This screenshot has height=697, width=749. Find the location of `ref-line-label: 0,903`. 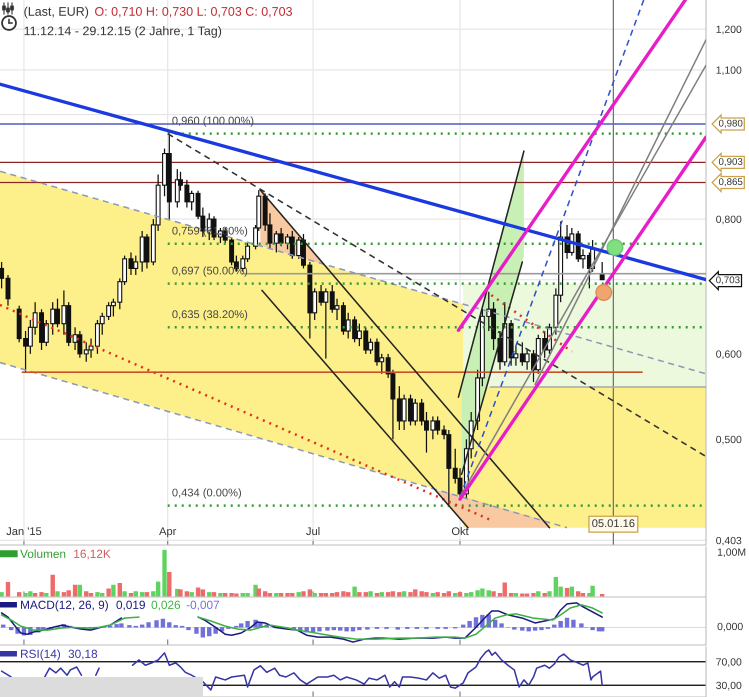

ref-line-label: 0,903 is located at coordinates (730, 162).